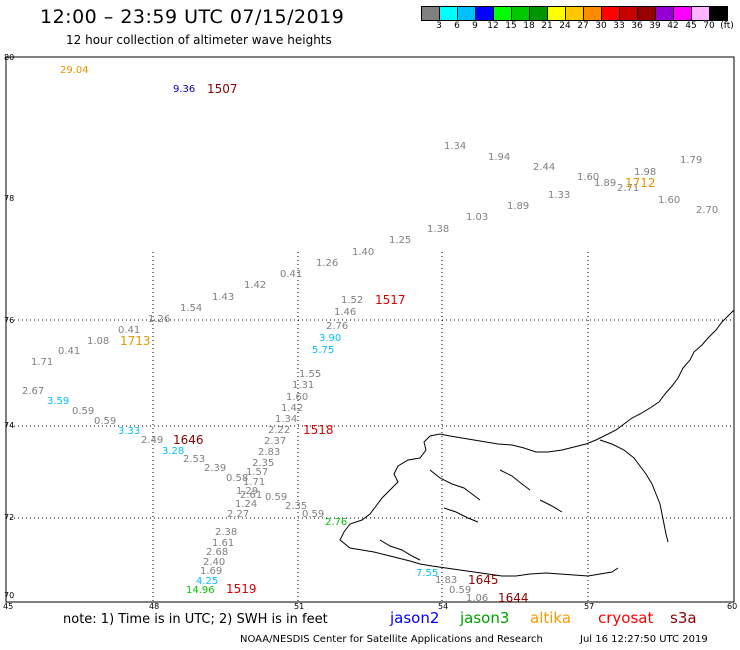 This screenshot has height=650, width=740. Describe the element at coordinates (303, 385) in the screenshot. I see `wave-height-value: 1.31` at that location.